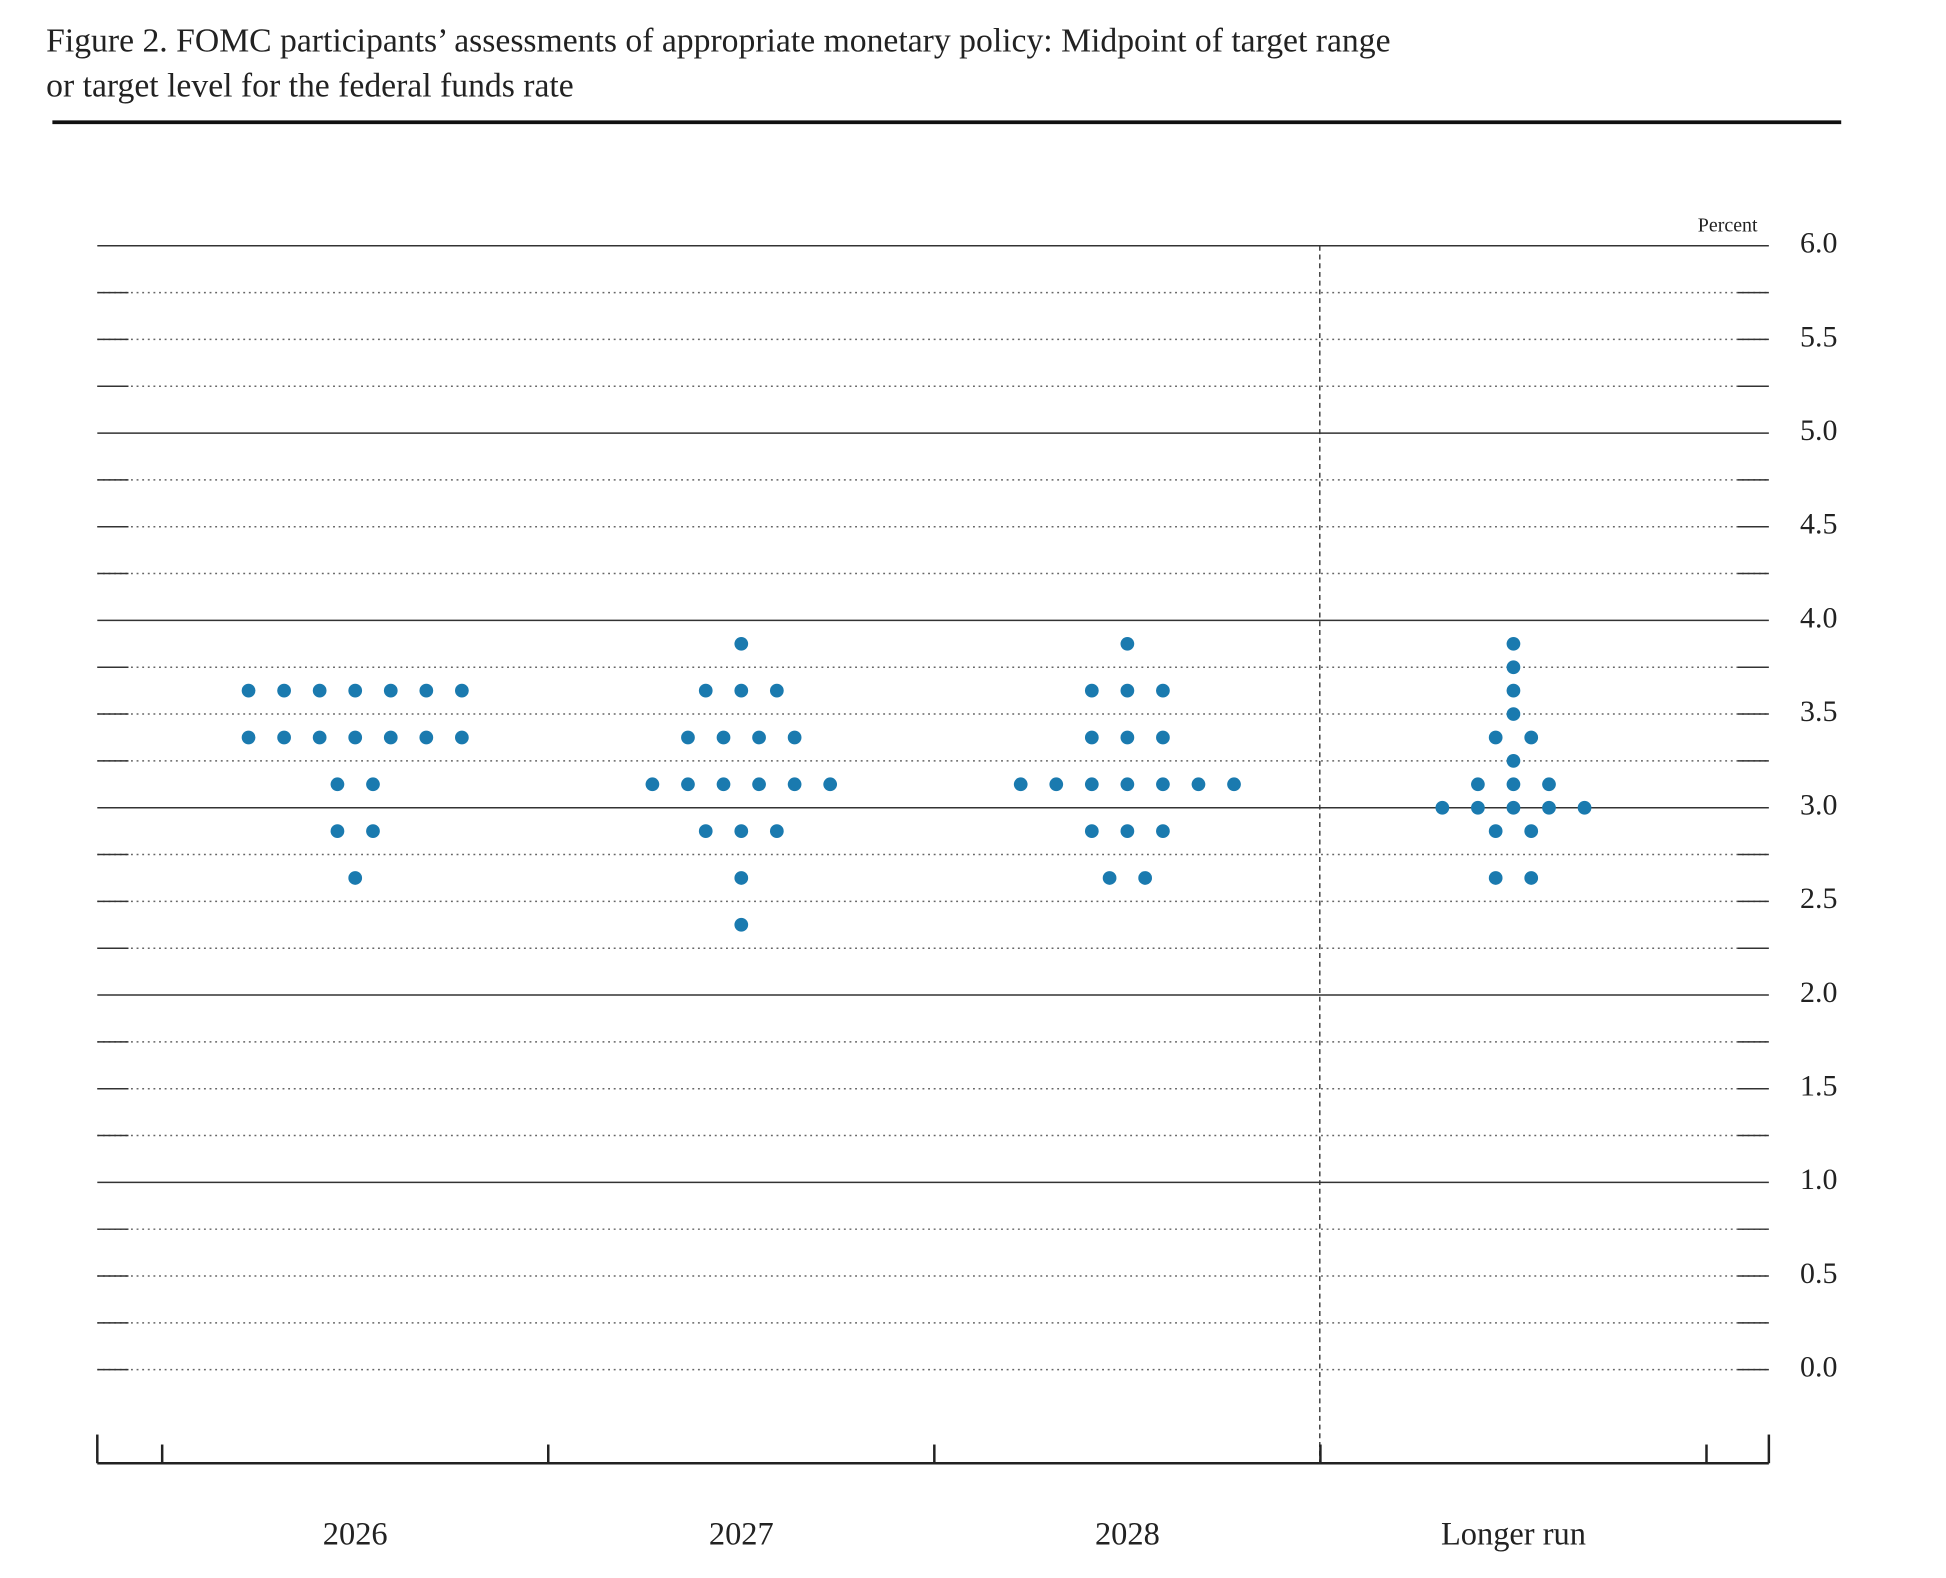 This screenshot has width=1946, height=1578. Describe the element at coordinates (1818, 617) in the screenshot. I see `y-tick-label: 4.0` at that location.